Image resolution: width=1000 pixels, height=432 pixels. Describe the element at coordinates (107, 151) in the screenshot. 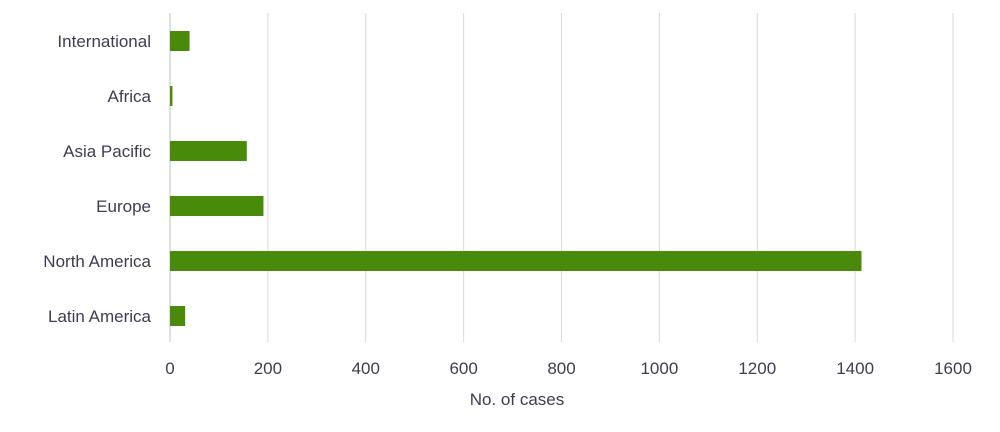

I see `category-label: Asia Pacific` at that location.